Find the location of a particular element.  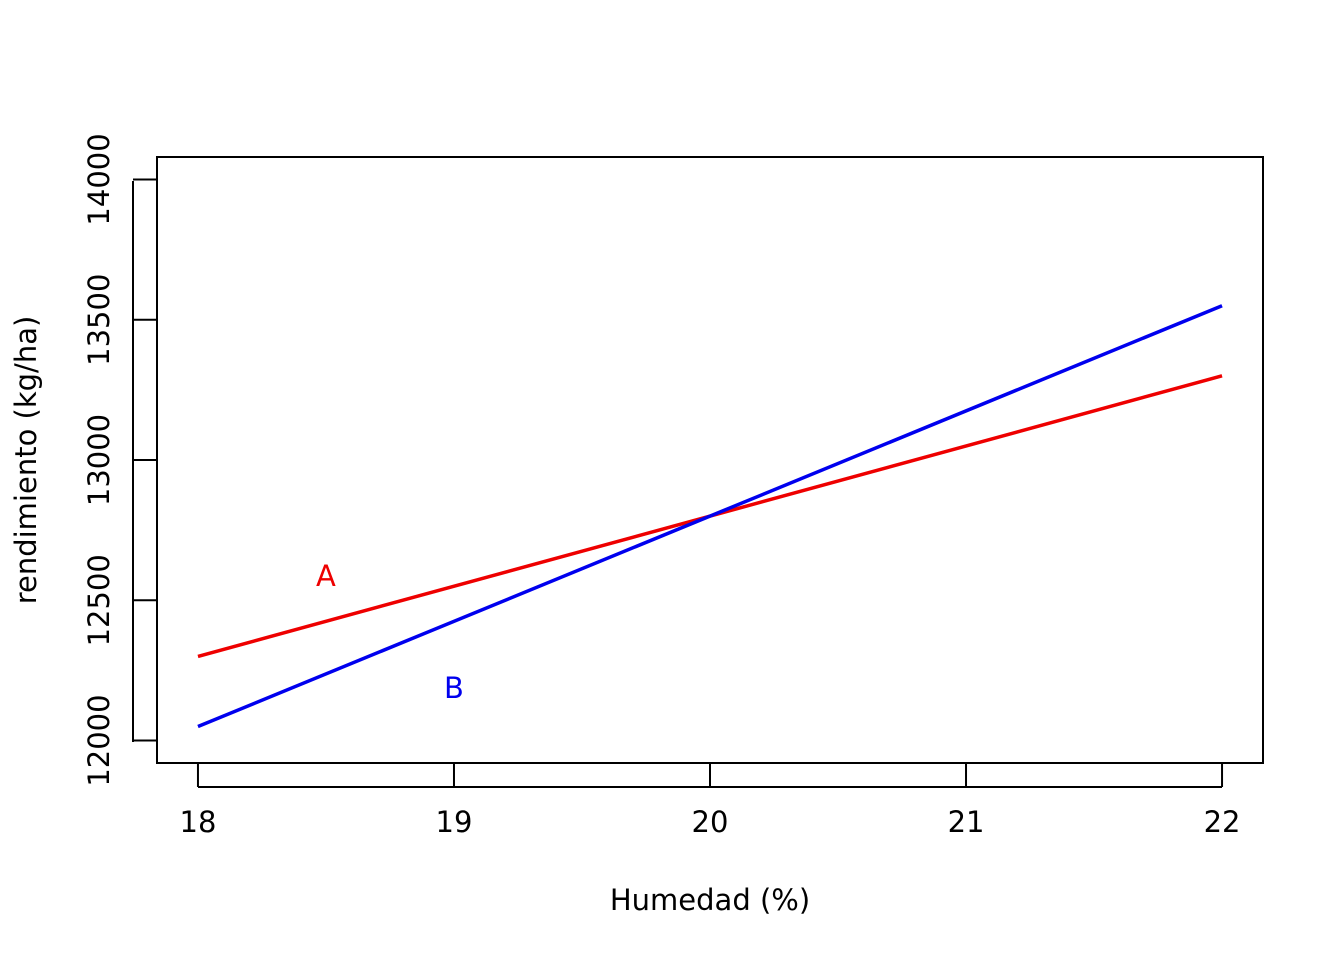

annotation-a: A is located at coordinates (326, 576).